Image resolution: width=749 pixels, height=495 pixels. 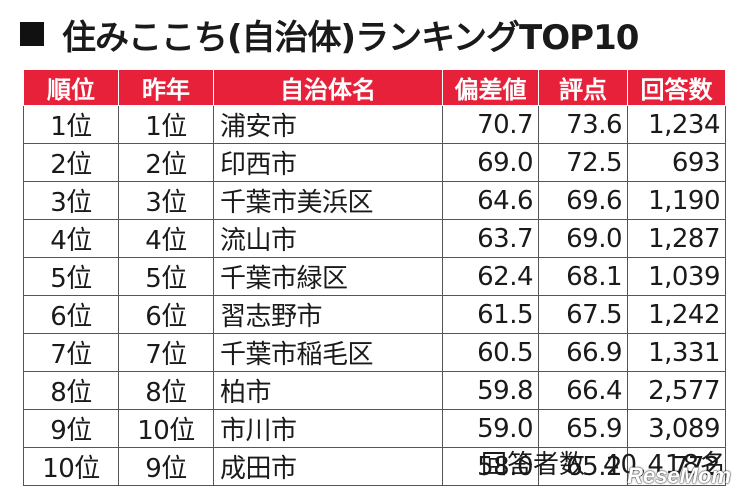 I want to click on municipality-cell: 千葉市緑区, so click(x=328, y=276).